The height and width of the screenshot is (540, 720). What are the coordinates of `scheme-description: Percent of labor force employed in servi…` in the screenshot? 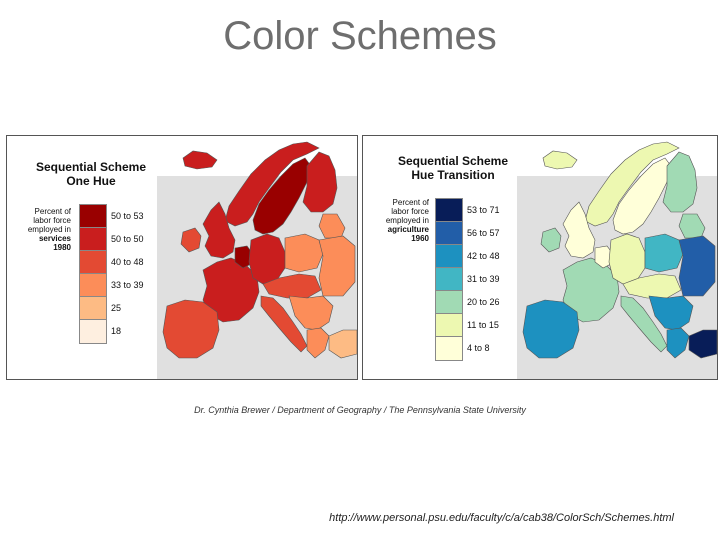 It's located at (40, 229).